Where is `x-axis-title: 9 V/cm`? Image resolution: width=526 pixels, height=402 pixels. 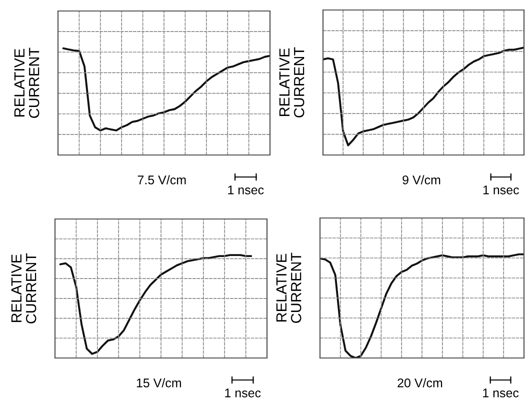 x-axis-title: 9 V/cm is located at coordinates (421, 179).